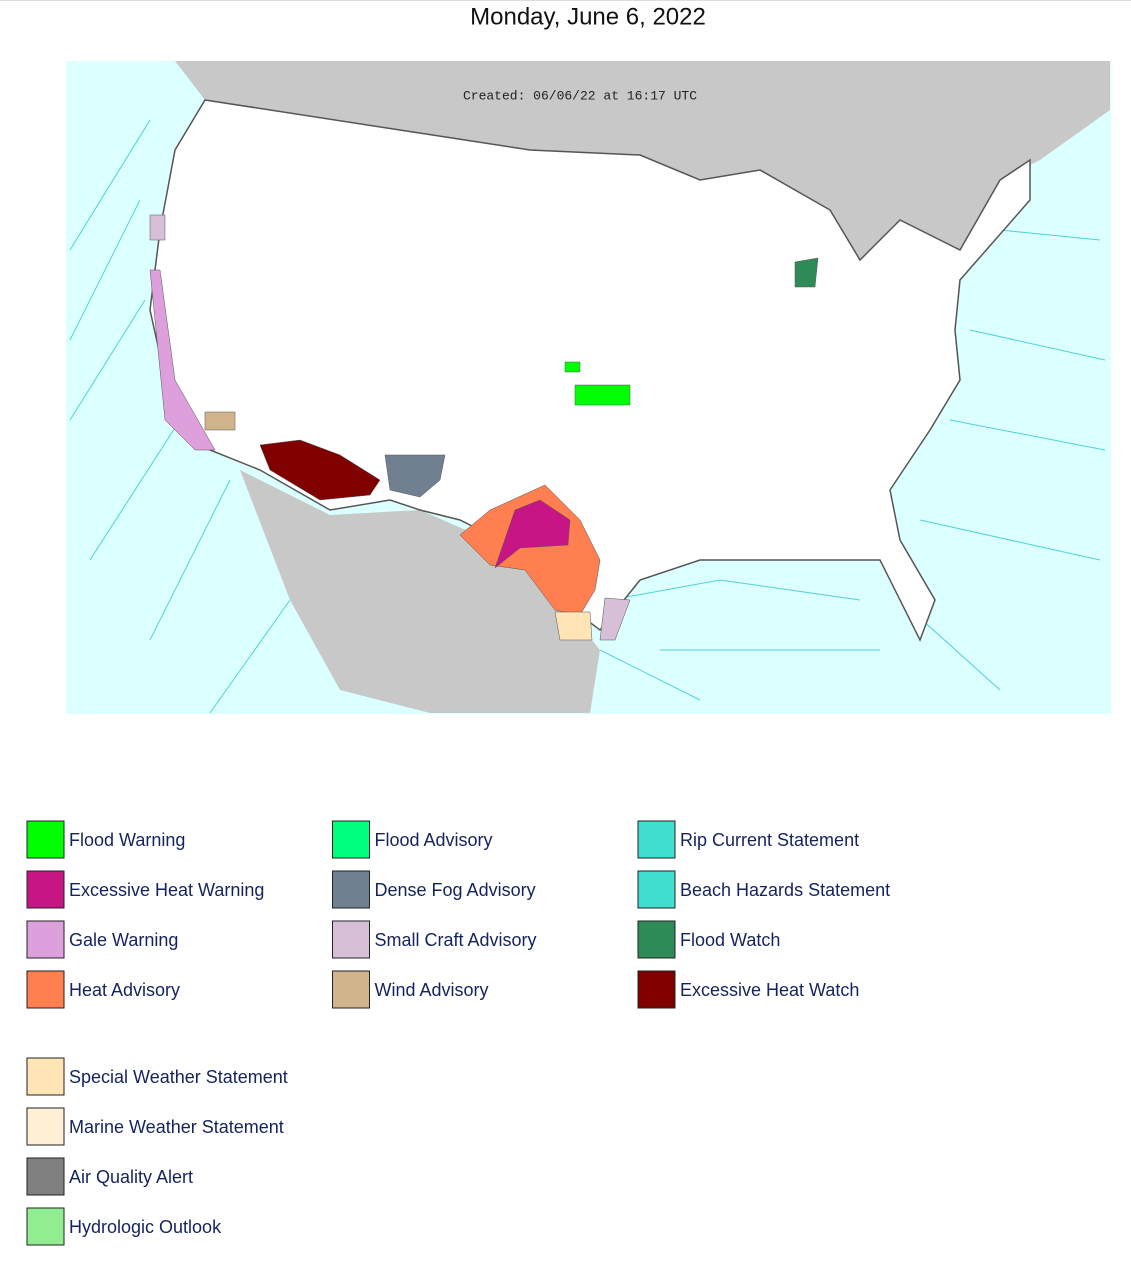  I want to click on mexico, so click(420, 591).